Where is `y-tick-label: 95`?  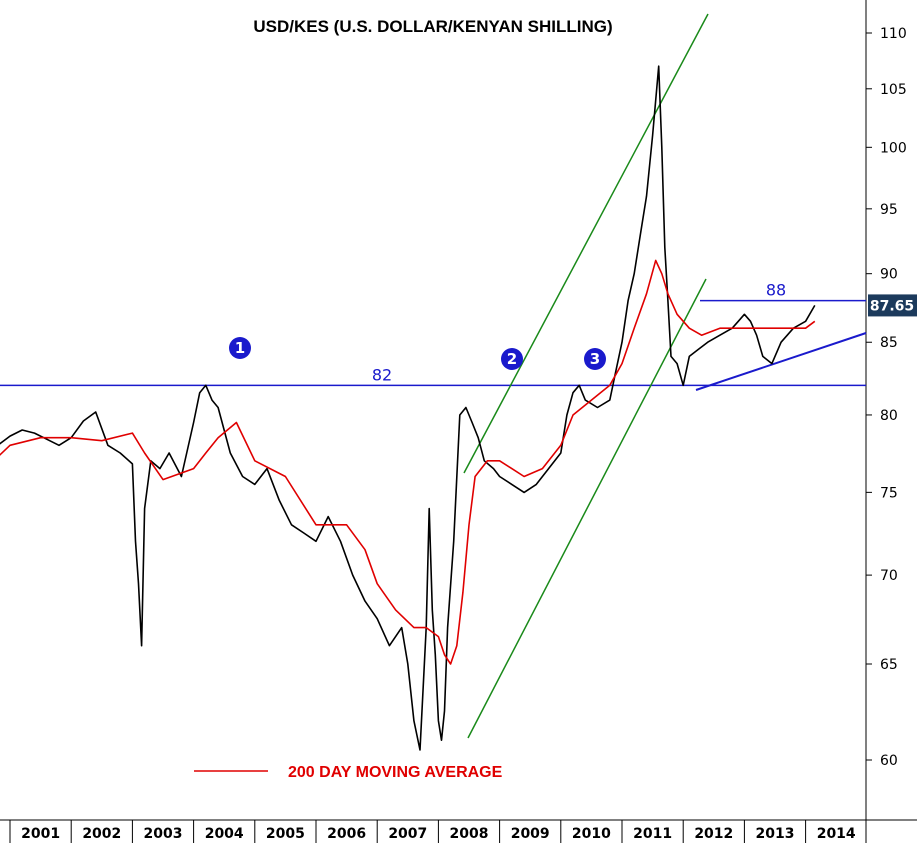 y-tick-label: 95 is located at coordinates (889, 210).